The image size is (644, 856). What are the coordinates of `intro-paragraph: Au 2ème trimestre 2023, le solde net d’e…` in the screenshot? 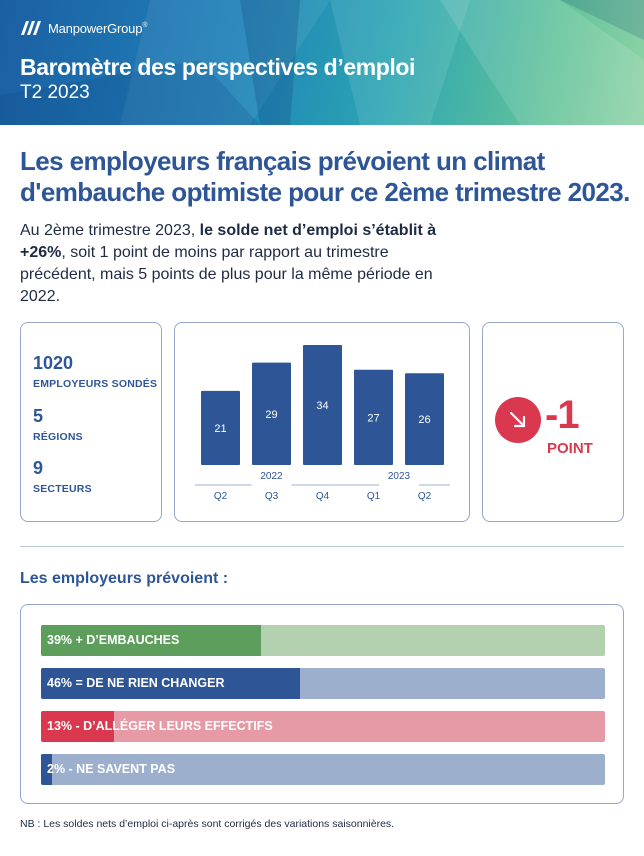 It's located at (230, 264).